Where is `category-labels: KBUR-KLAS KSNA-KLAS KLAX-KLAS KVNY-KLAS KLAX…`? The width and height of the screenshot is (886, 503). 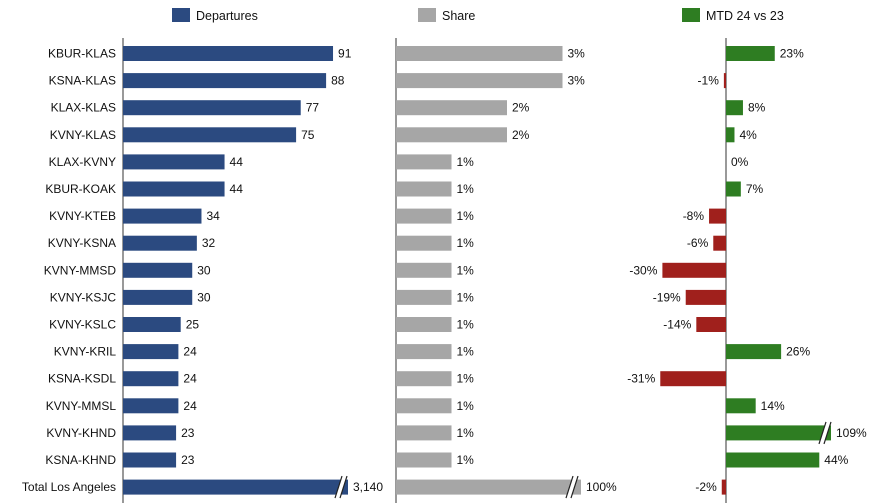
category-labels: KBUR-KLAS KSNA-KLAS KLAX-KLAS KVNY-KLAS KLAX… is located at coordinates (69, 271).